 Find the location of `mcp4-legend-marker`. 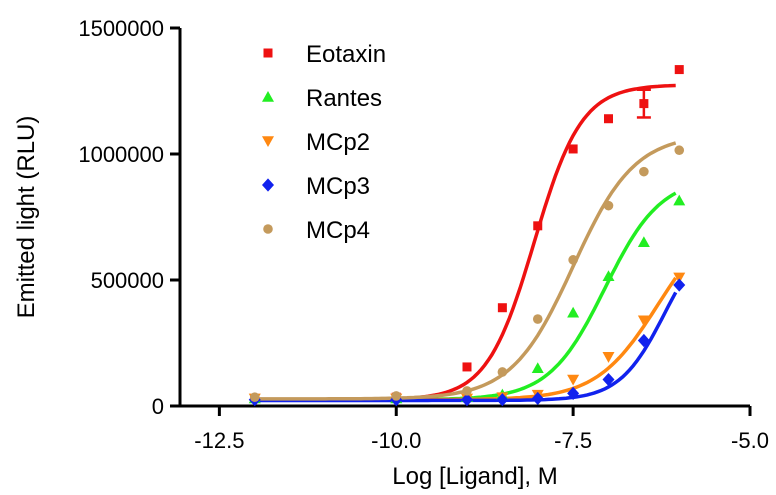

mcp4-legend-marker is located at coordinates (268, 229).